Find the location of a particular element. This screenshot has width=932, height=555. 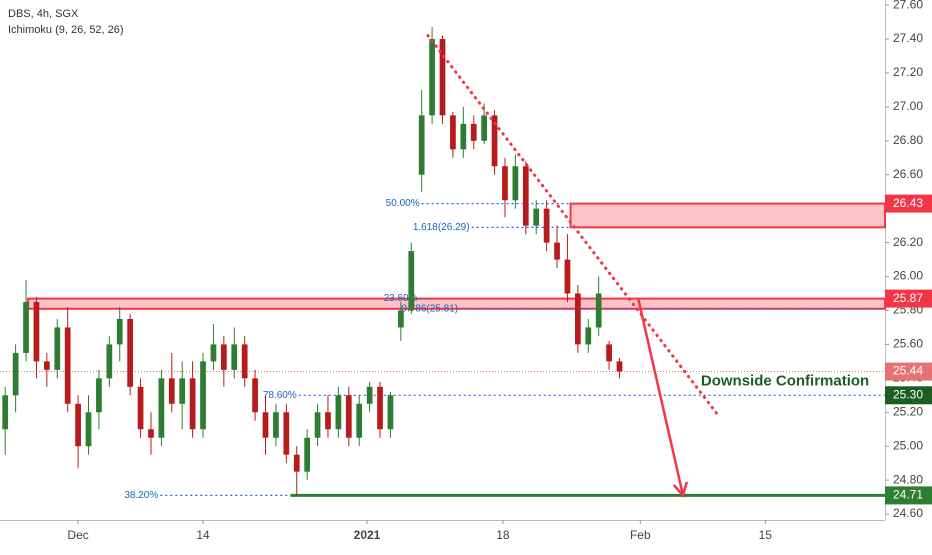

y-tick-label: 27.40 is located at coordinates (908, 38).